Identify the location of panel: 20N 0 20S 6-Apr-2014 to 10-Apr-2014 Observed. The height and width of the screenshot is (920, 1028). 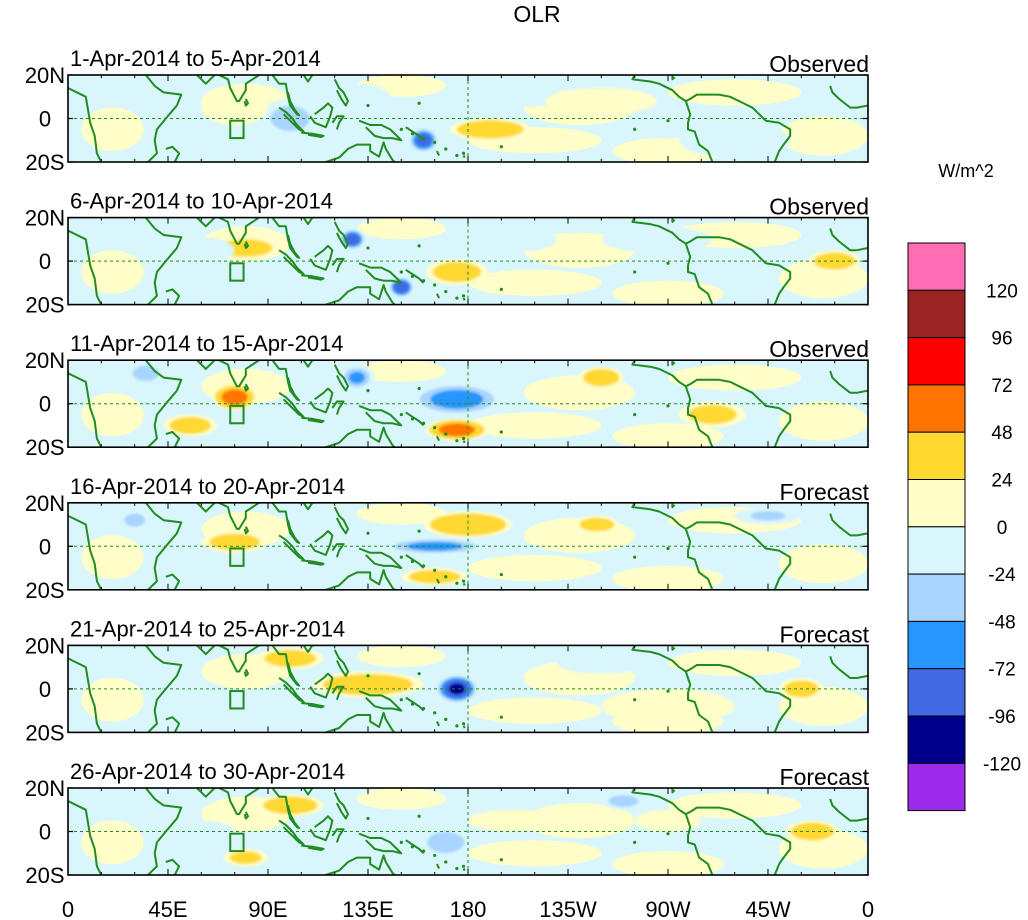
(447, 253).